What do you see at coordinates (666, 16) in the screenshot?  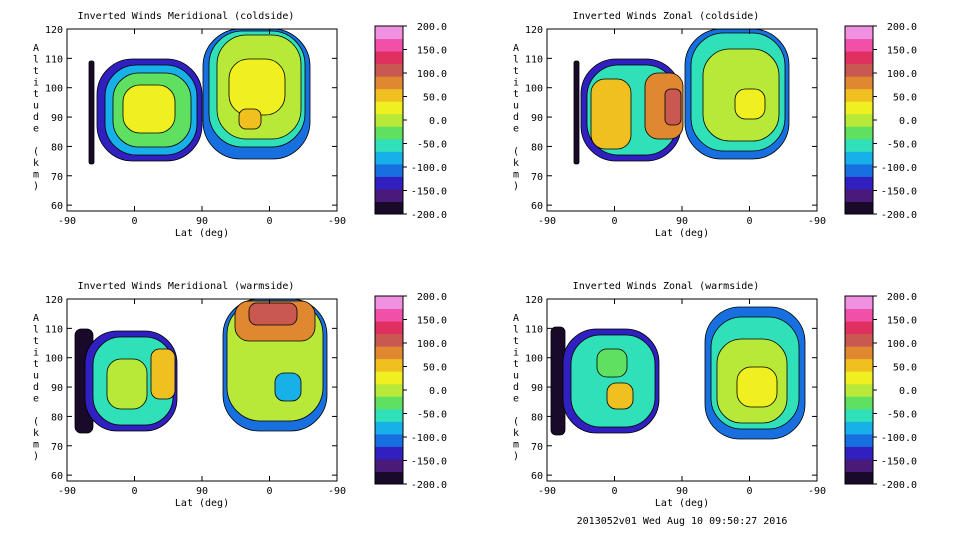 I see `panel-title: Inverted Winds Zonal (coldside)` at bounding box center [666, 16].